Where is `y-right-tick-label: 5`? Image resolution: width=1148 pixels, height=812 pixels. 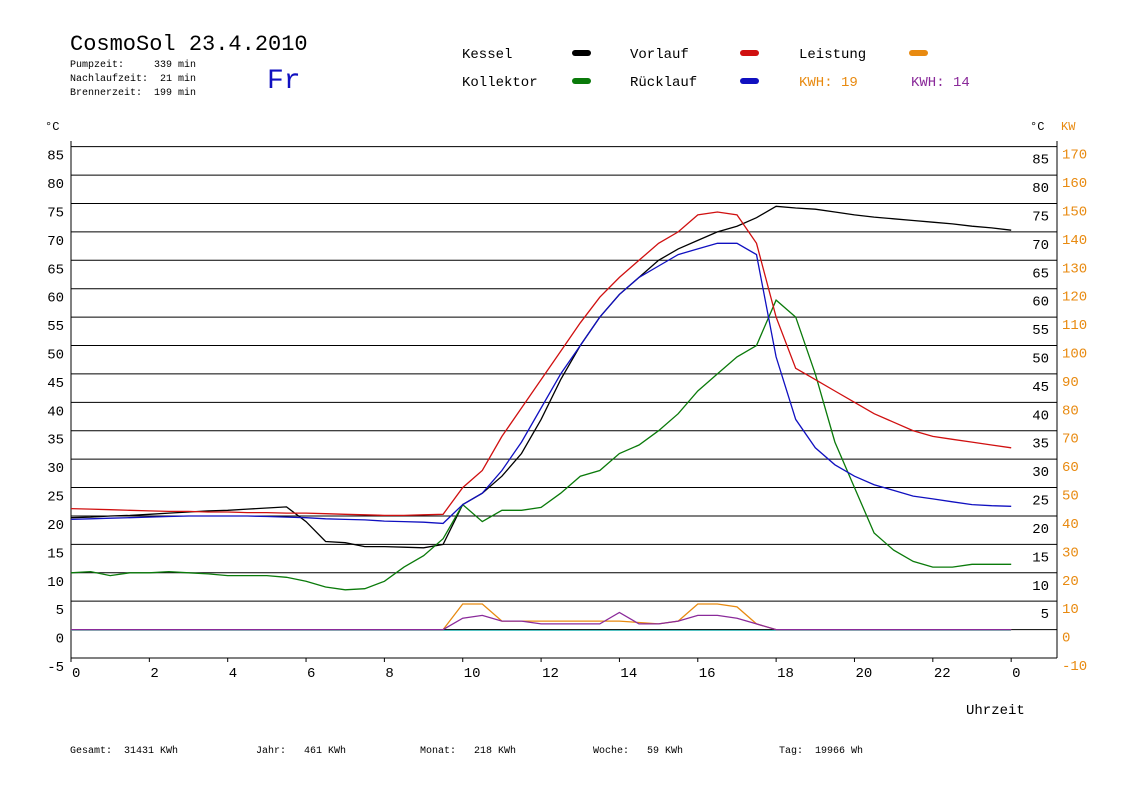 y-right-tick-label: 5 is located at coordinates (1045, 615).